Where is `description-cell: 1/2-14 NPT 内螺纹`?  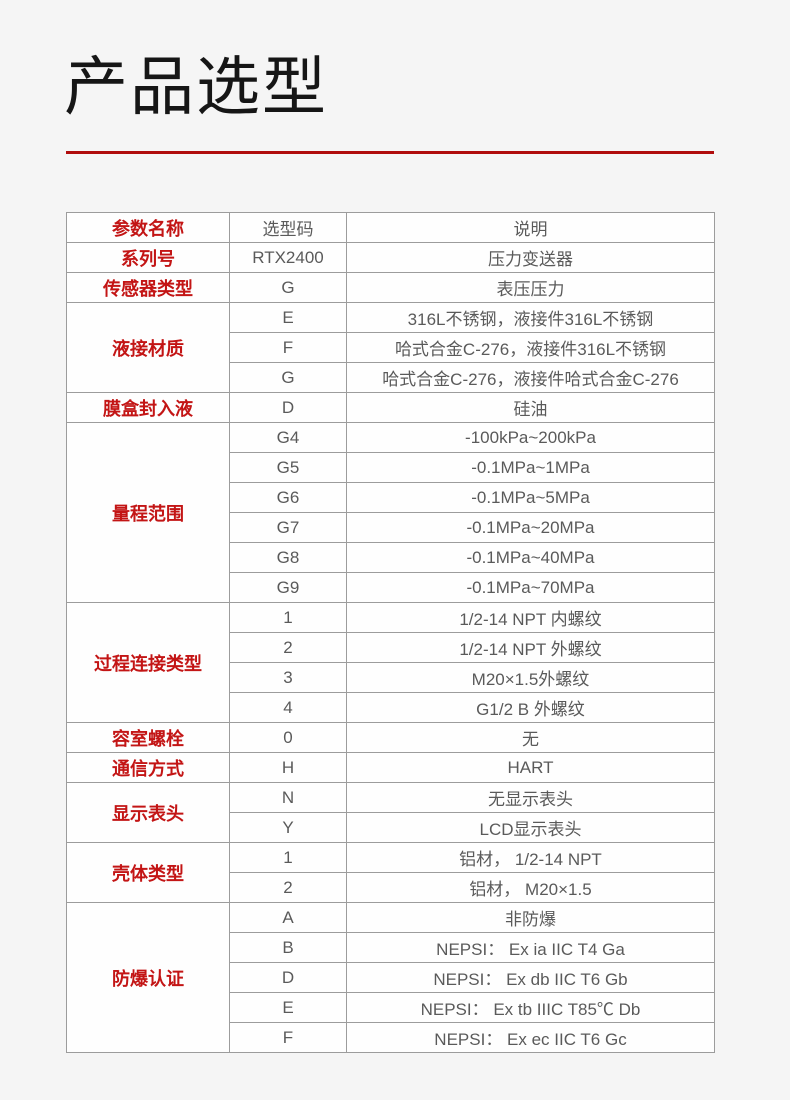 description-cell: 1/2-14 NPT 内螺纹 is located at coordinates (530, 617).